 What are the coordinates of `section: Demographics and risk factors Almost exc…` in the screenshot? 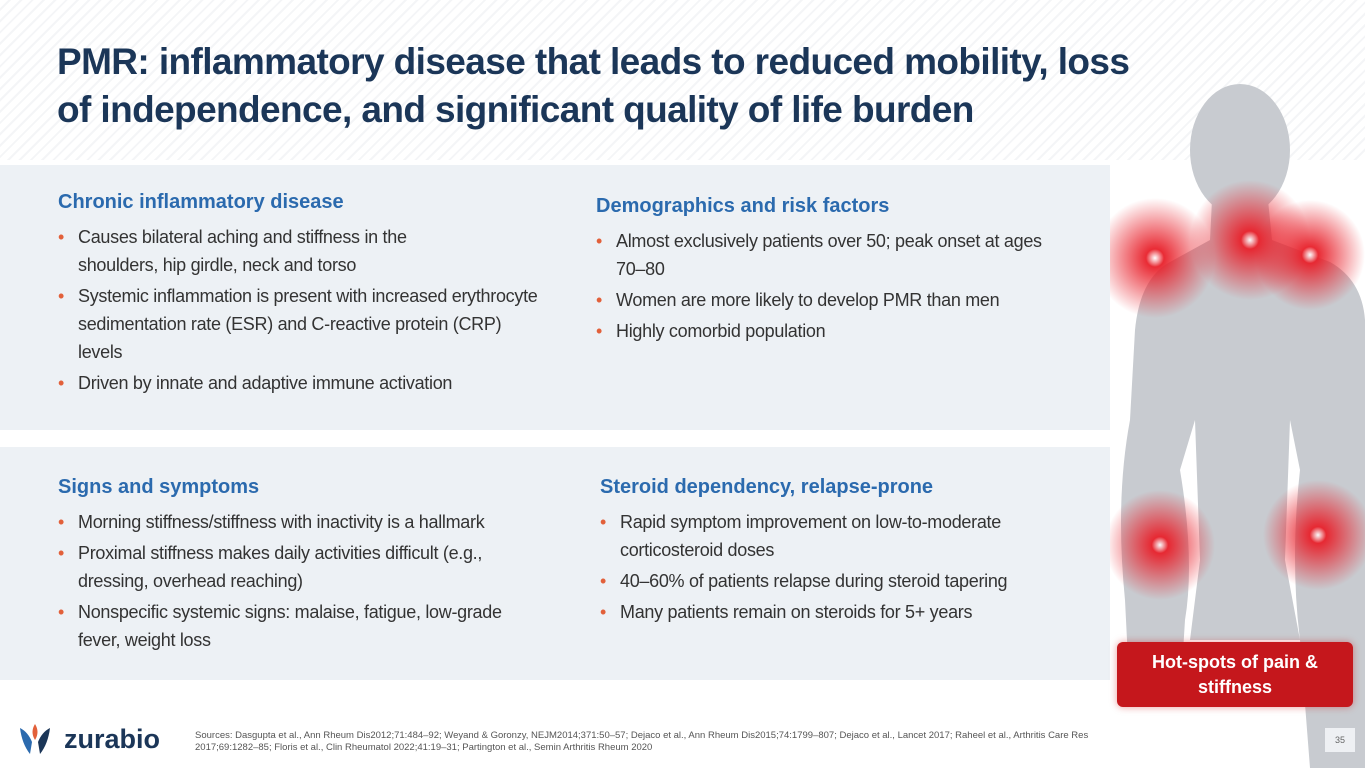 It's located at (826, 271).